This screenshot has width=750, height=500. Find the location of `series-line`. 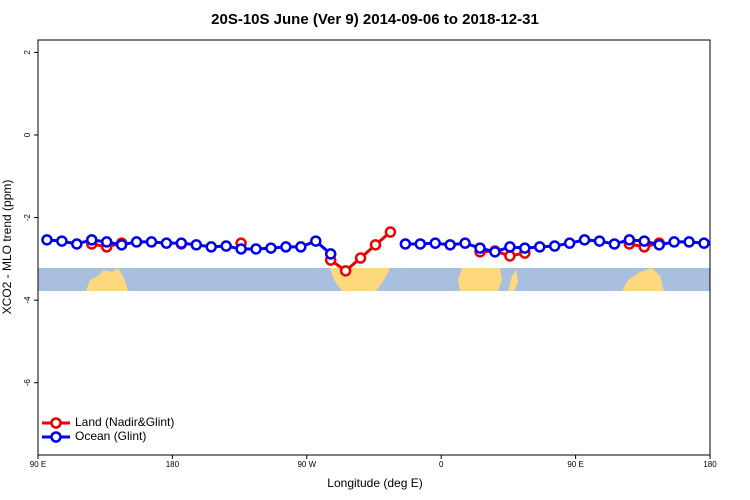

series-line is located at coordinates (375, 251).